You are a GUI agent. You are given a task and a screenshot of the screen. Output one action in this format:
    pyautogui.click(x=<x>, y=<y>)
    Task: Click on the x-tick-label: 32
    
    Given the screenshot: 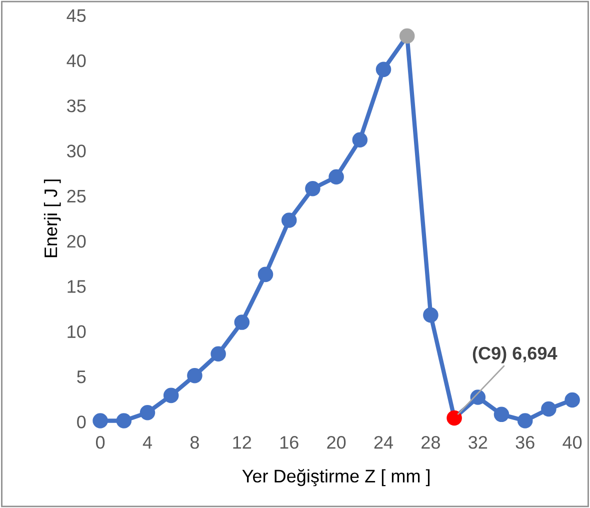 What is the action you would take?
    pyautogui.click(x=478, y=442)
    